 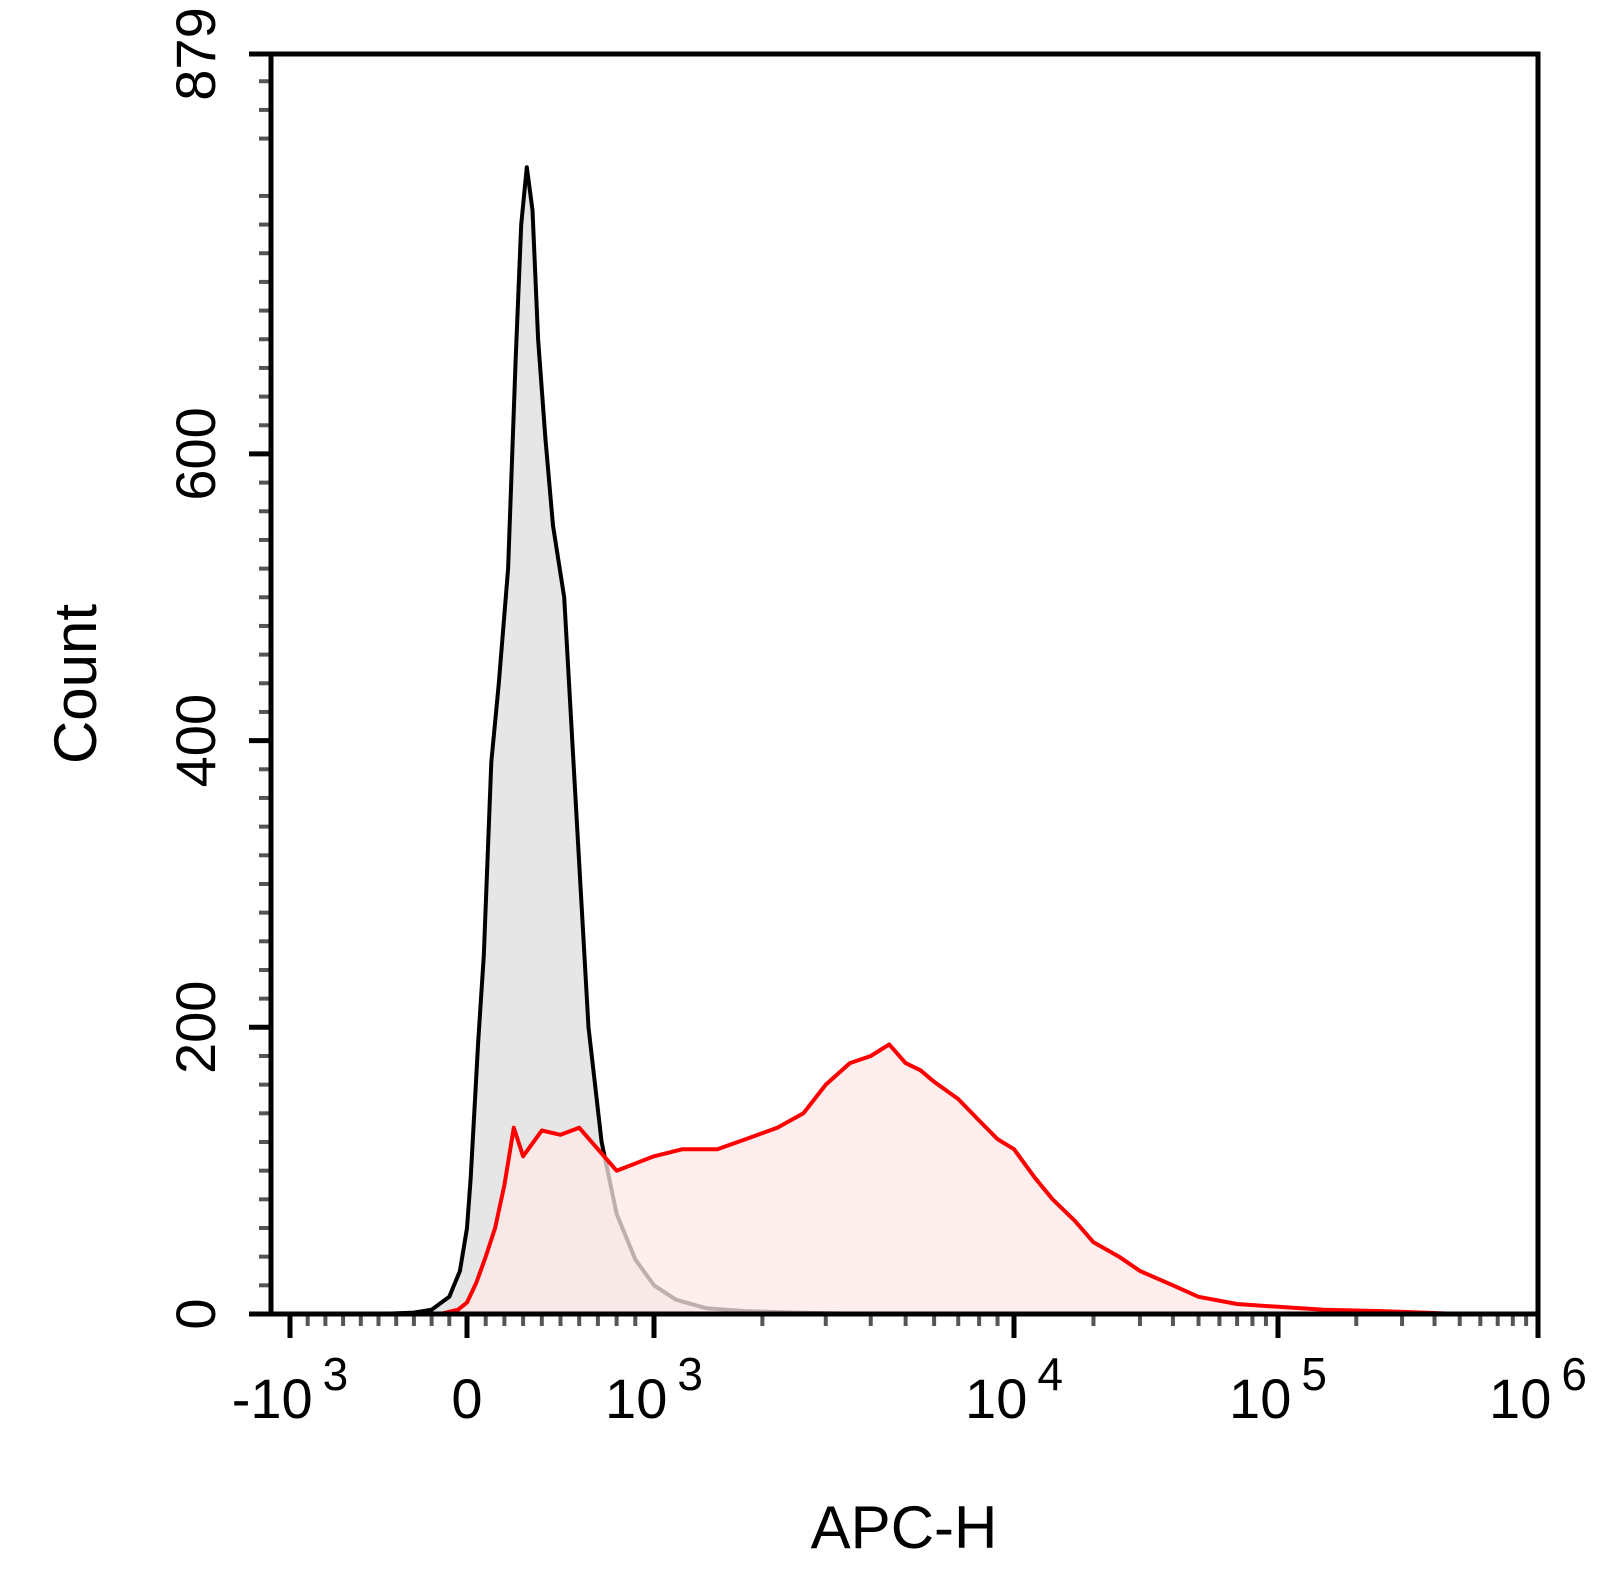 I want to click on y-tick-label: 879, so click(x=195, y=53).